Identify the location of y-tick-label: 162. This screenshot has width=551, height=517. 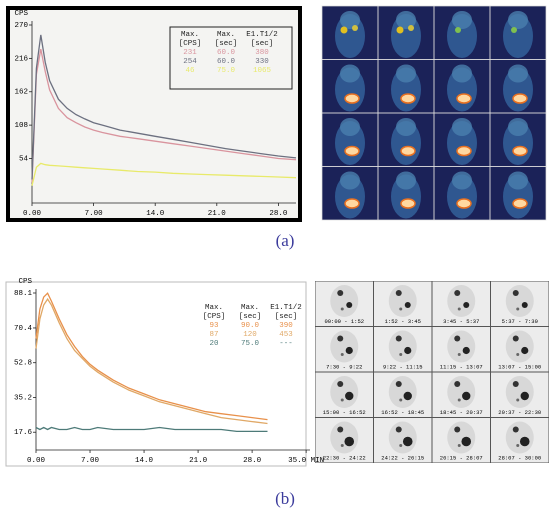
(21, 93).